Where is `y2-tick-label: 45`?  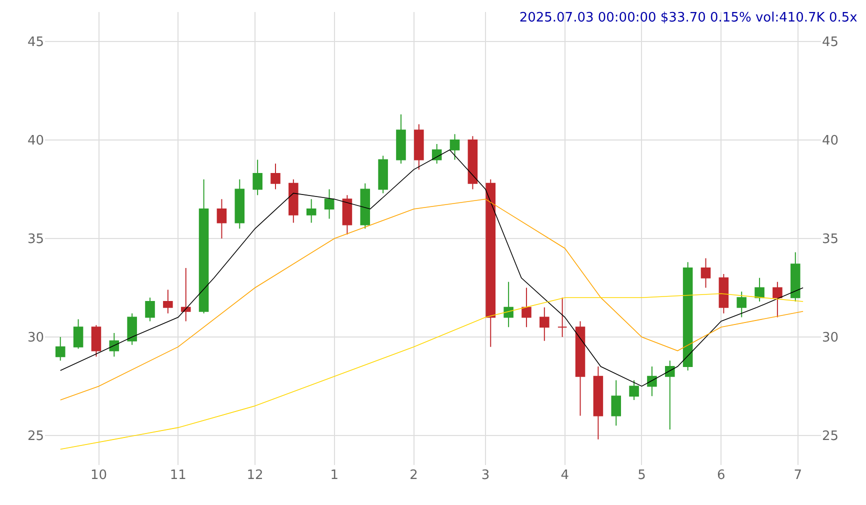 y2-tick-label: 45 is located at coordinates (830, 42).